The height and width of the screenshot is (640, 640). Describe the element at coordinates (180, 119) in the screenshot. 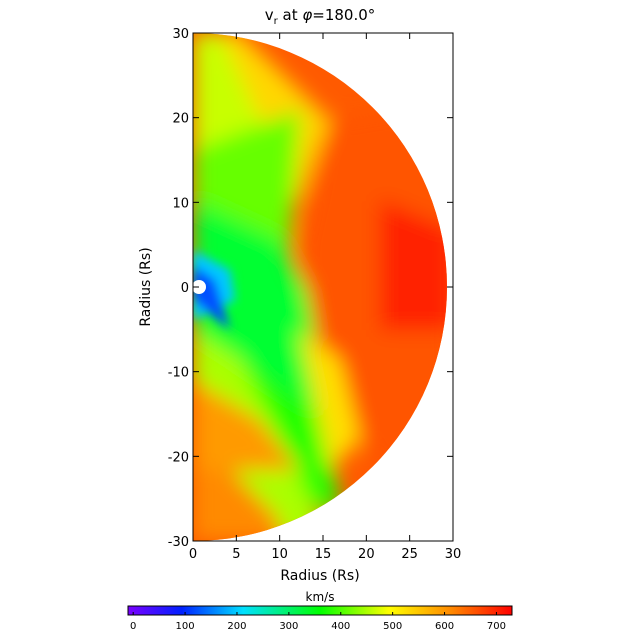

I see `y-tick-label: 20` at that location.